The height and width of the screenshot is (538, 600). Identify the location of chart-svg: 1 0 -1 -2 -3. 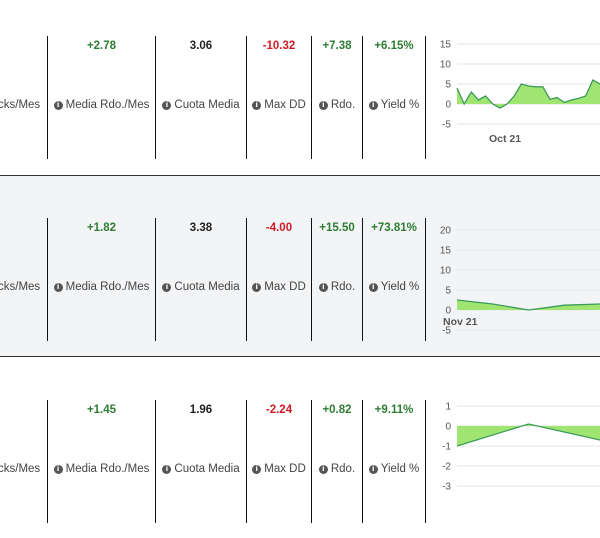
(521, 447).